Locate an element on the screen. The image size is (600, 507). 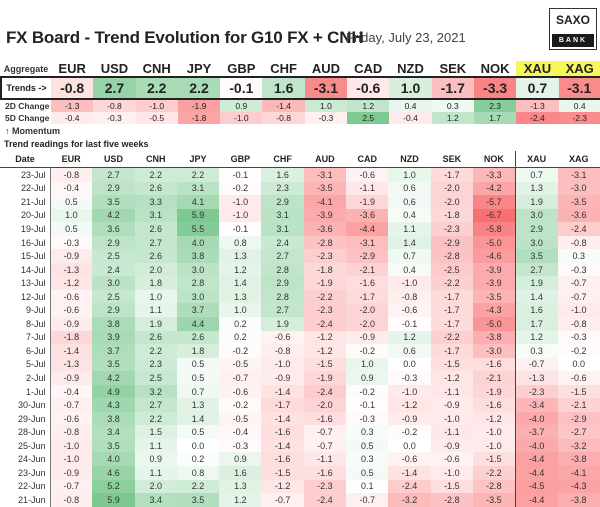
trend-cell-usd: 2.4 is located at coordinates (113, 269).